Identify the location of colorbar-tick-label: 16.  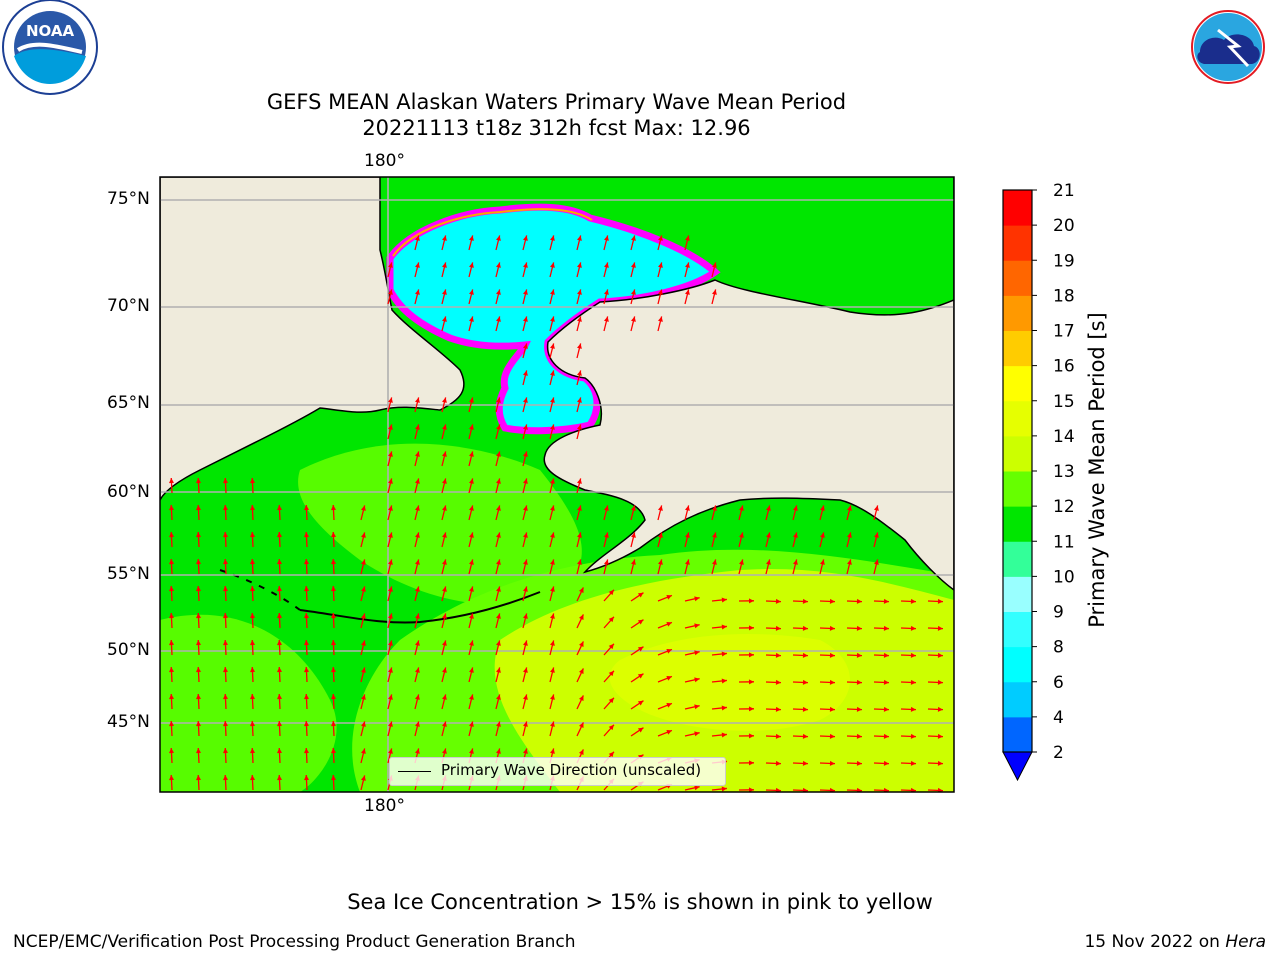
(1064, 367).